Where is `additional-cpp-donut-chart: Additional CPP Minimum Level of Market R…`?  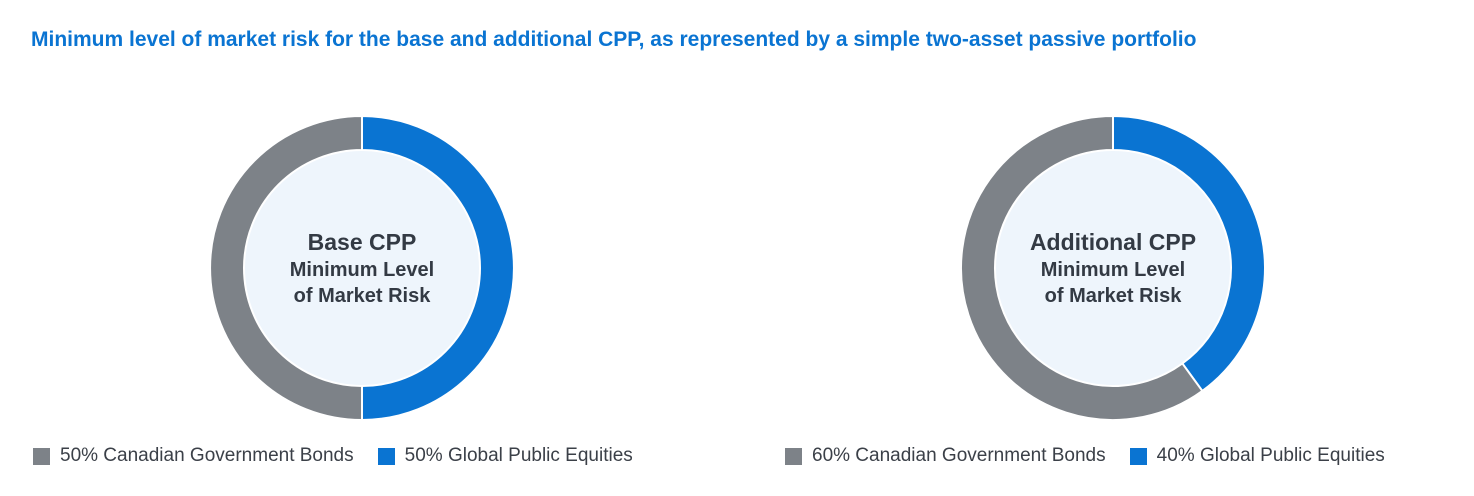
additional-cpp-donut-chart: Additional CPP Minimum Level of Market R… is located at coordinates (1113, 268).